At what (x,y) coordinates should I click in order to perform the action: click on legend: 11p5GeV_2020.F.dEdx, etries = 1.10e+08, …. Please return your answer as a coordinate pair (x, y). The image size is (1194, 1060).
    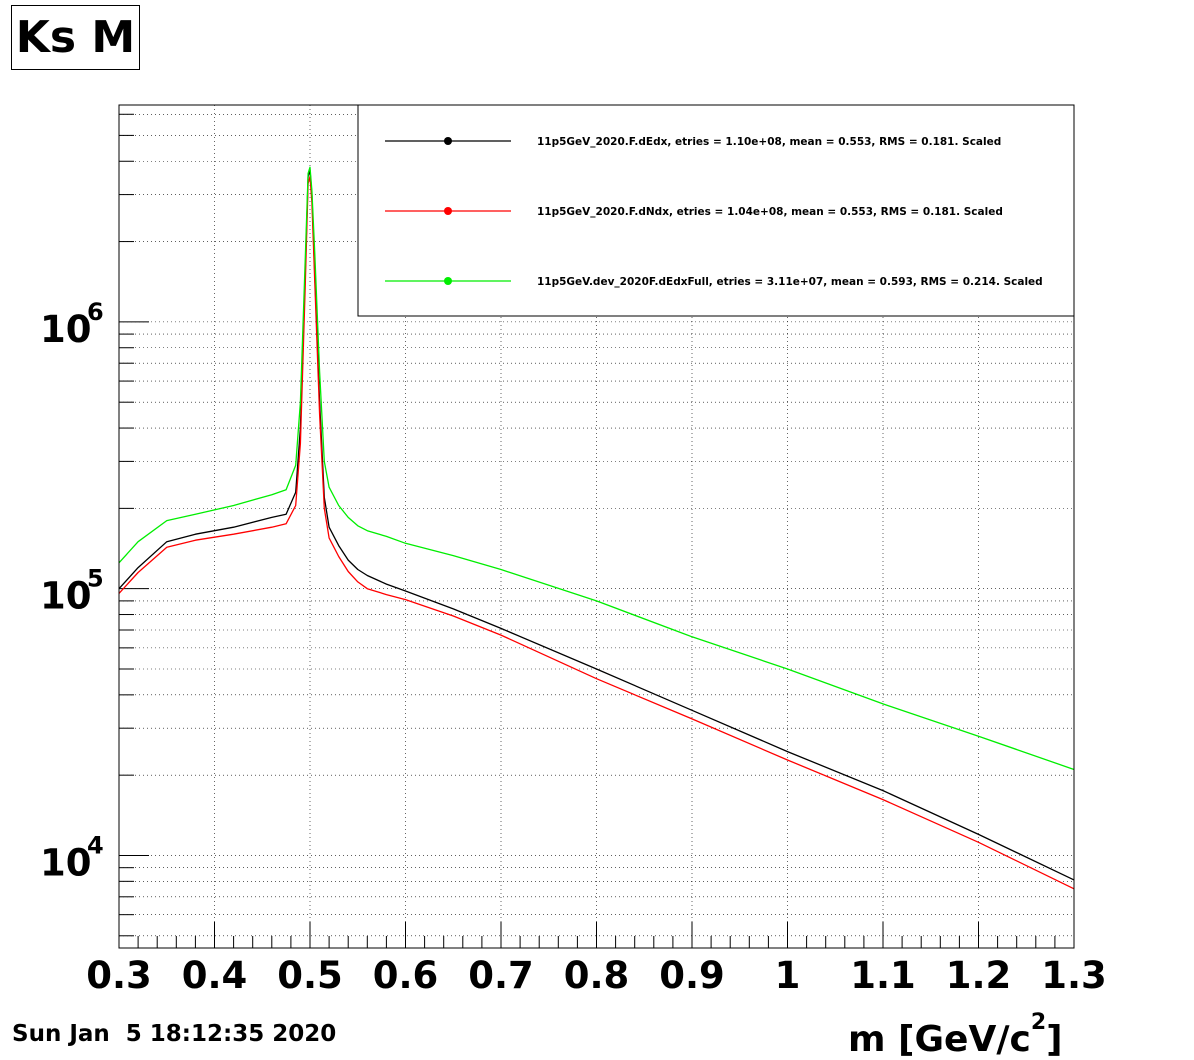
    Looking at the image, I should click on (716, 210).